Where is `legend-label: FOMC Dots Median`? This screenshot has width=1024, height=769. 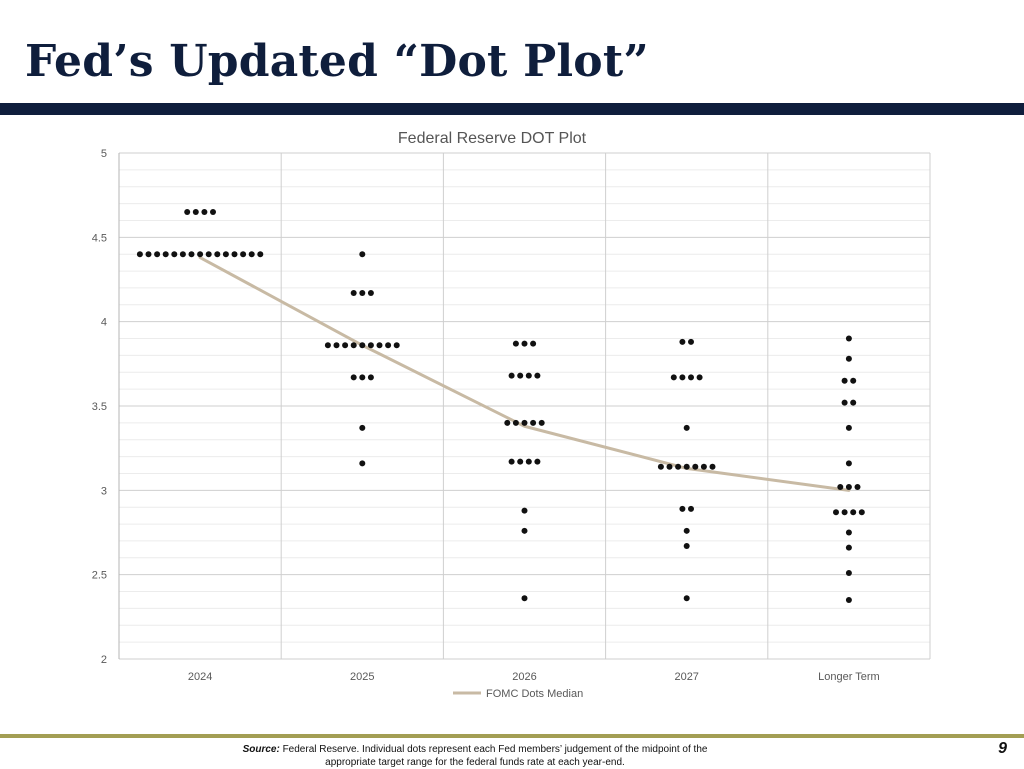
legend-label: FOMC Dots Median is located at coordinates (534, 694).